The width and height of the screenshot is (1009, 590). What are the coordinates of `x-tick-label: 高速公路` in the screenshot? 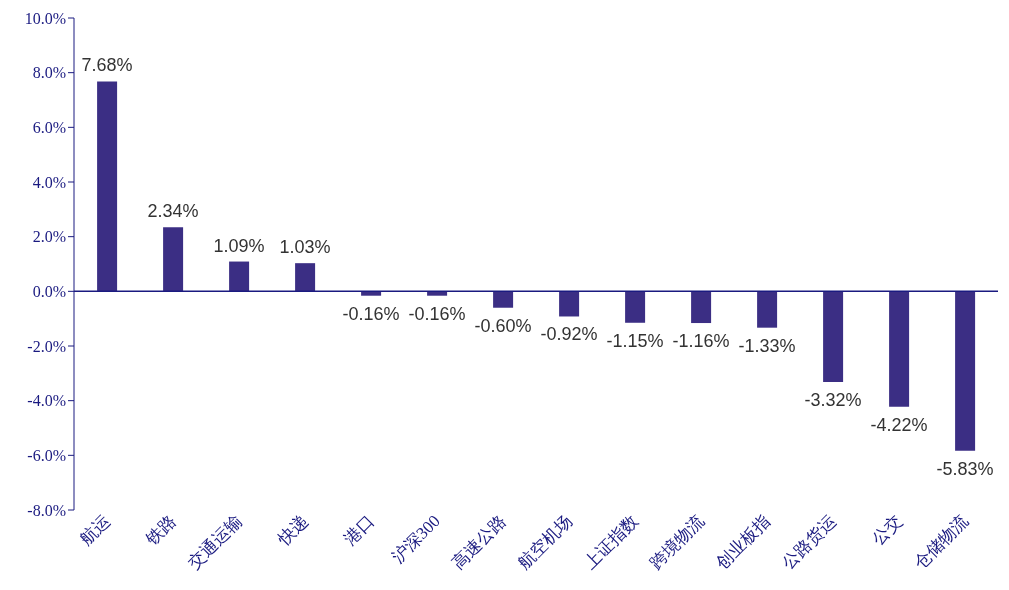 It's located at (479, 542).